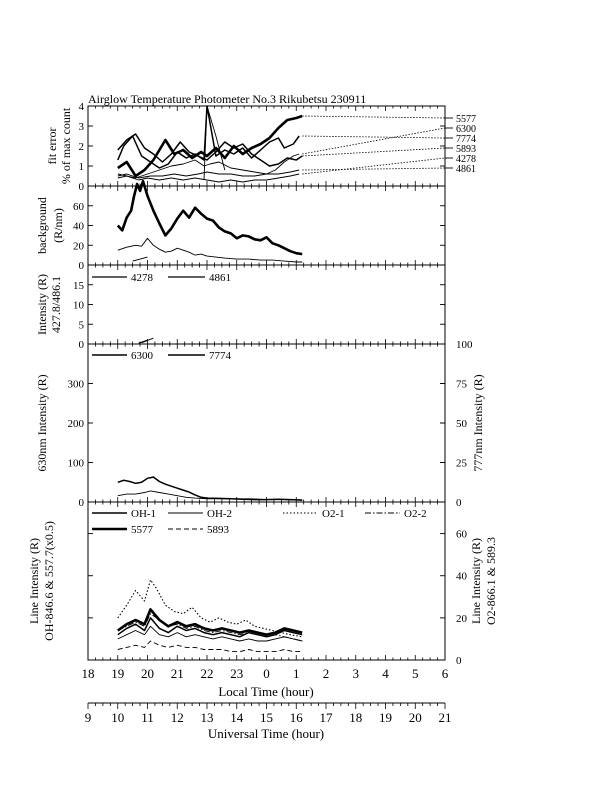 This screenshot has width=612, height=792. What do you see at coordinates (142, 356) in the screenshot?
I see `intensity-630-legend-label: 6300` at bounding box center [142, 356].